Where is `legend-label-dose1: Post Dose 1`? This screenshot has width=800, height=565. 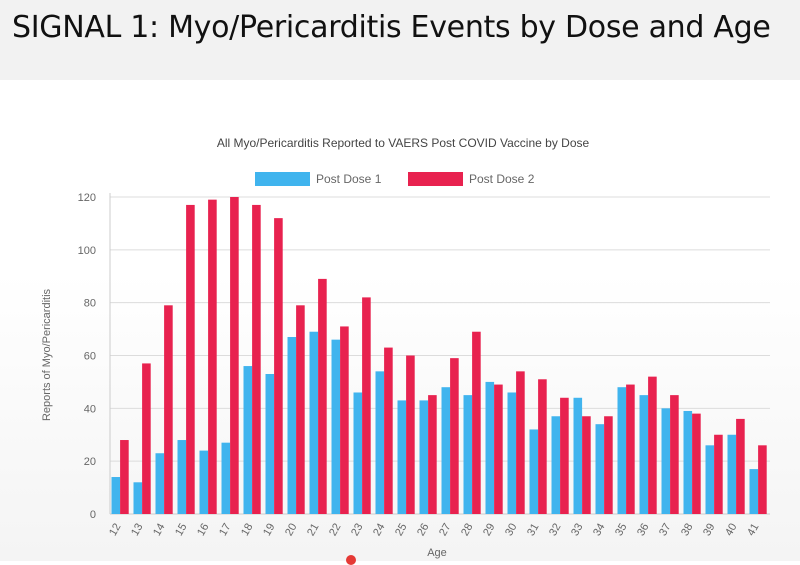 legend-label-dose1: Post Dose 1 is located at coordinates (349, 179).